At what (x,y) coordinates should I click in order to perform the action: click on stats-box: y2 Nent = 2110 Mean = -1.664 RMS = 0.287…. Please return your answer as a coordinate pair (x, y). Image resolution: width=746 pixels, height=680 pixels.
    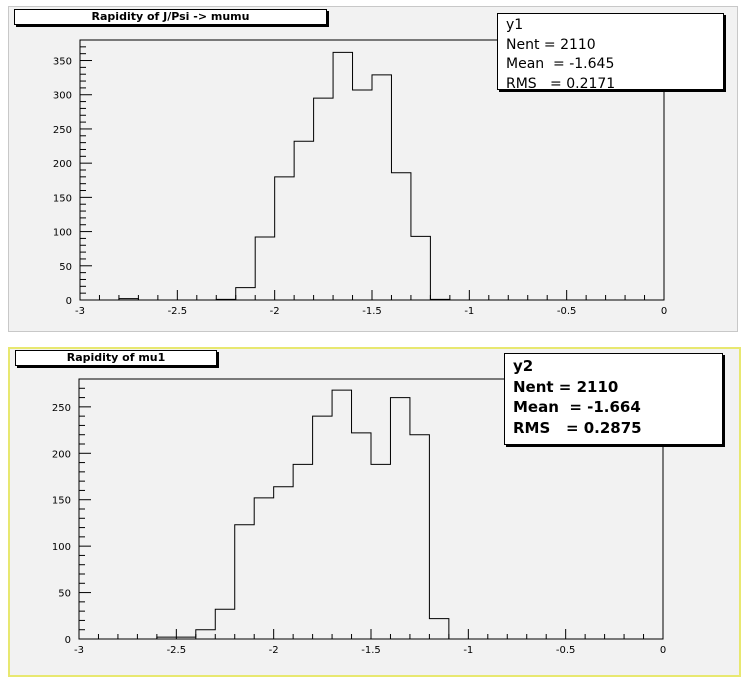
    Looking at the image, I should click on (613, 399).